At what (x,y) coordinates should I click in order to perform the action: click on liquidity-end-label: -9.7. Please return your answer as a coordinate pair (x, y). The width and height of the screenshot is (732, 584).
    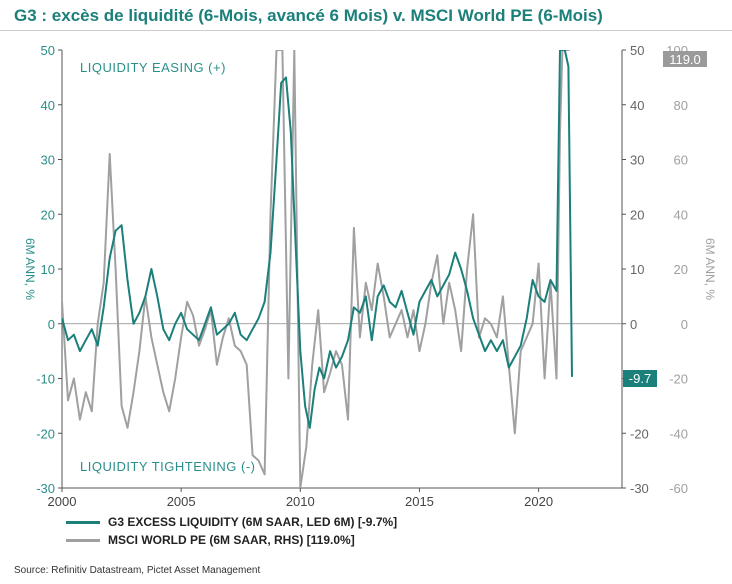
    Looking at the image, I should click on (640, 378).